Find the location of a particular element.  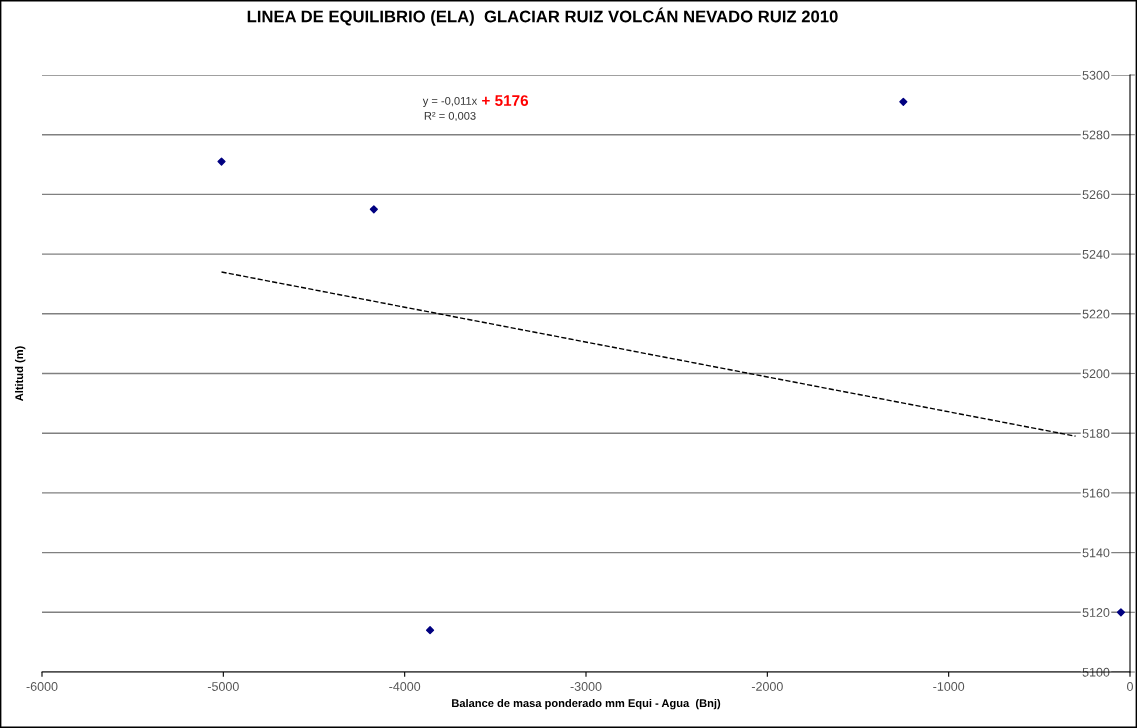

y-tick-label: 5120 is located at coordinates (1096, 612).